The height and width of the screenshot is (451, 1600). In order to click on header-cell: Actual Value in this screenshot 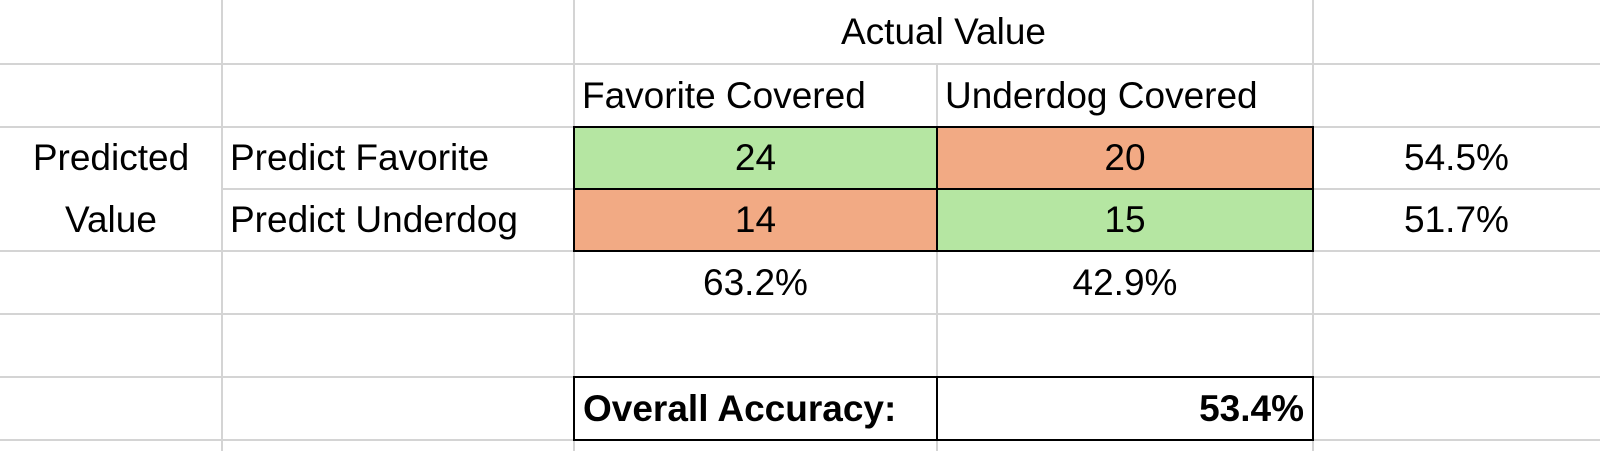, I will do `click(943, 31)`.